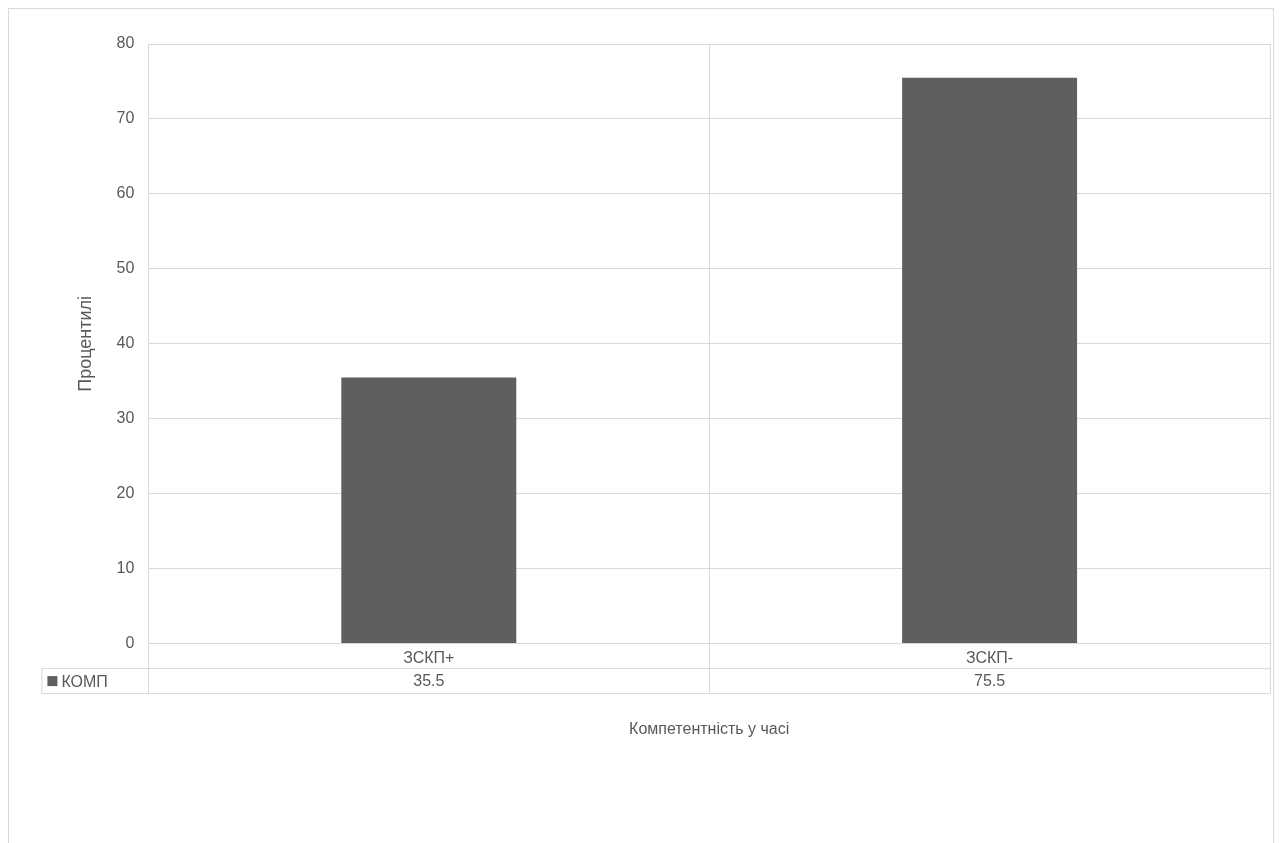 The width and height of the screenshot is (1282, 843). Describe the element at coordinates (990, 680) in the screenshot. I see `data-label: 75.5` at that location.